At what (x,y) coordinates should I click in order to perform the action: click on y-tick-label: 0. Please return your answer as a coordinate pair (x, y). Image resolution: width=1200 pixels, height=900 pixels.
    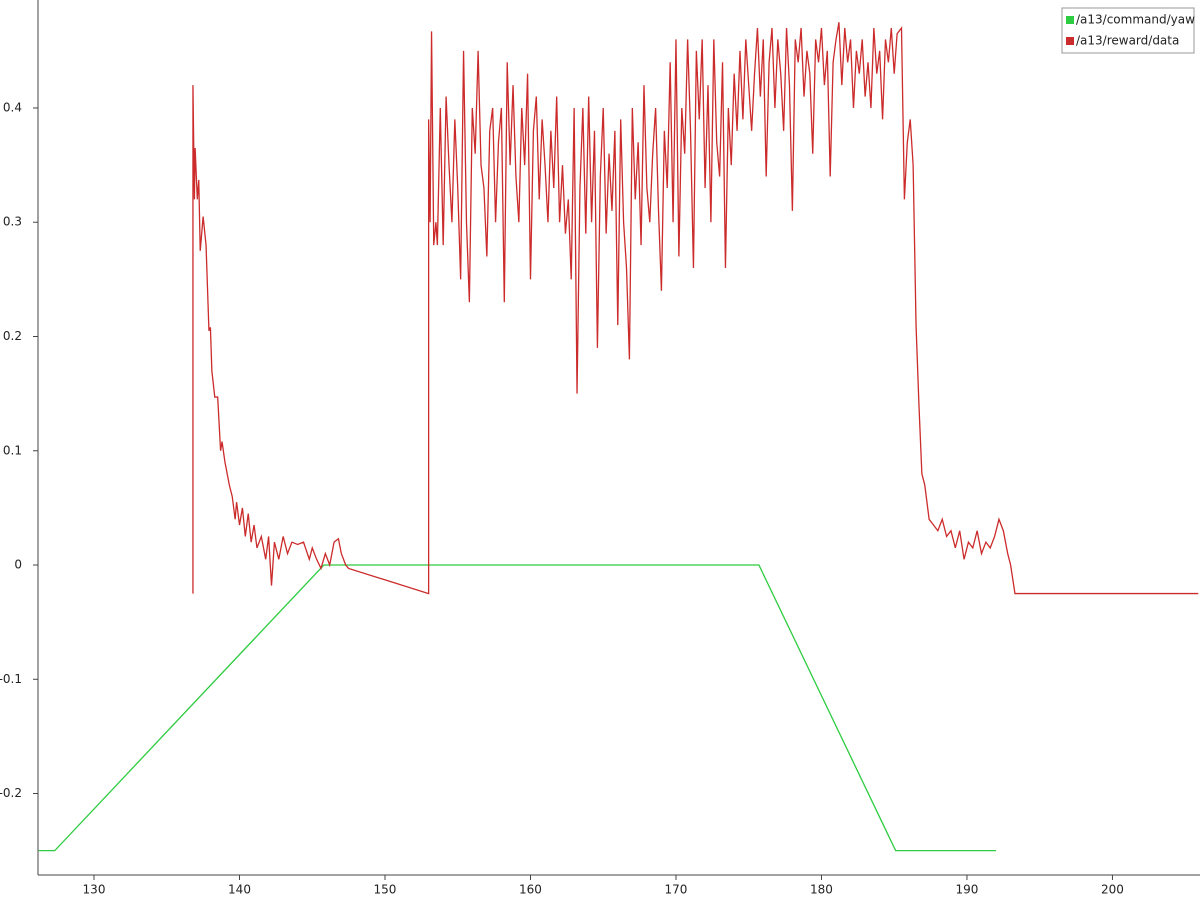
    Looking at the image, I should click on (18, 565).